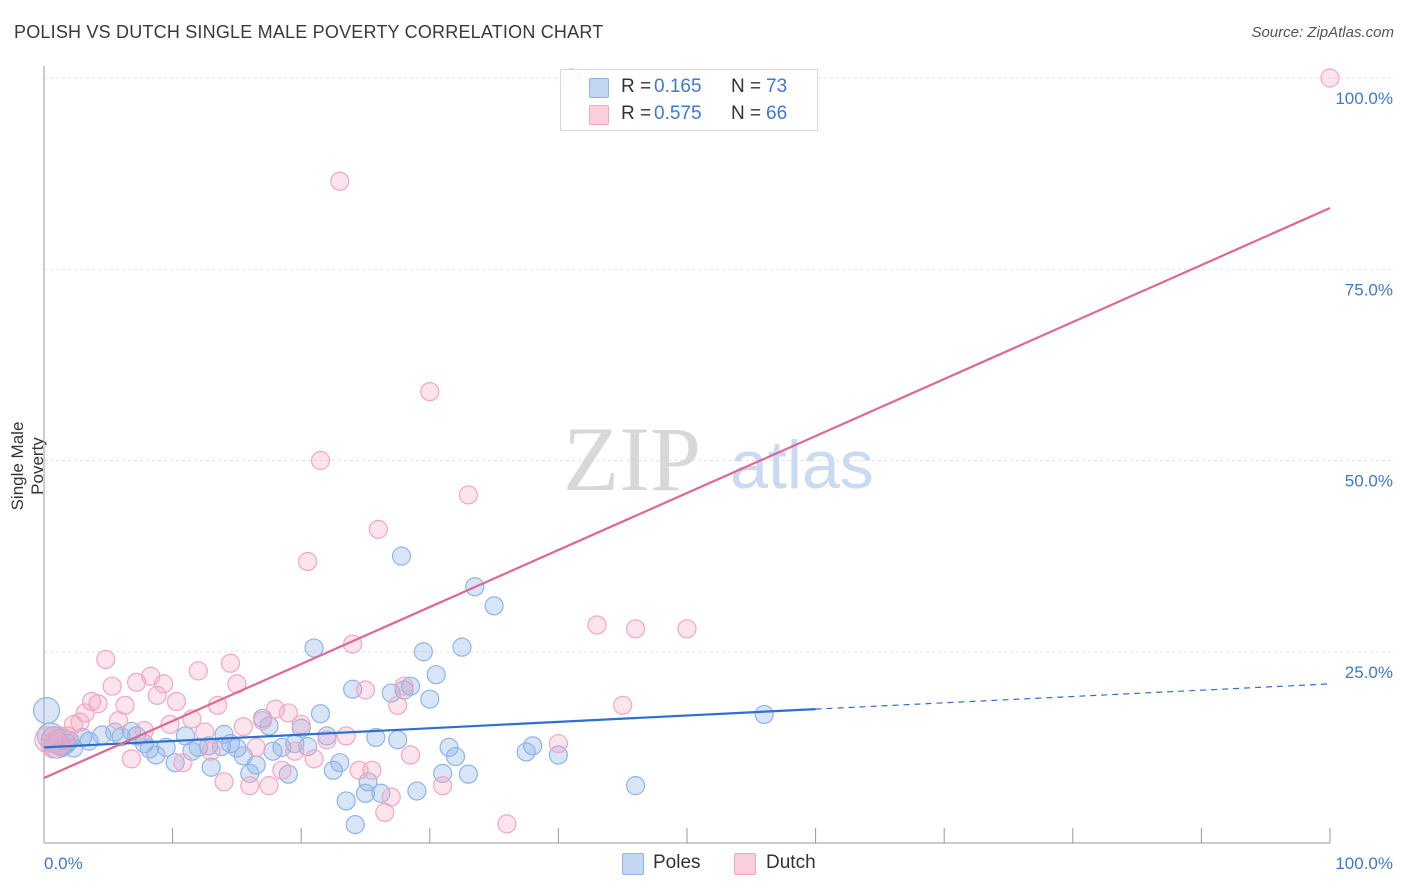 This screenshot has width=1406, height=892. Describe the element at coordinates (678, 113) in the screenshot. I see `legend-r-value: 0.575` at that location.